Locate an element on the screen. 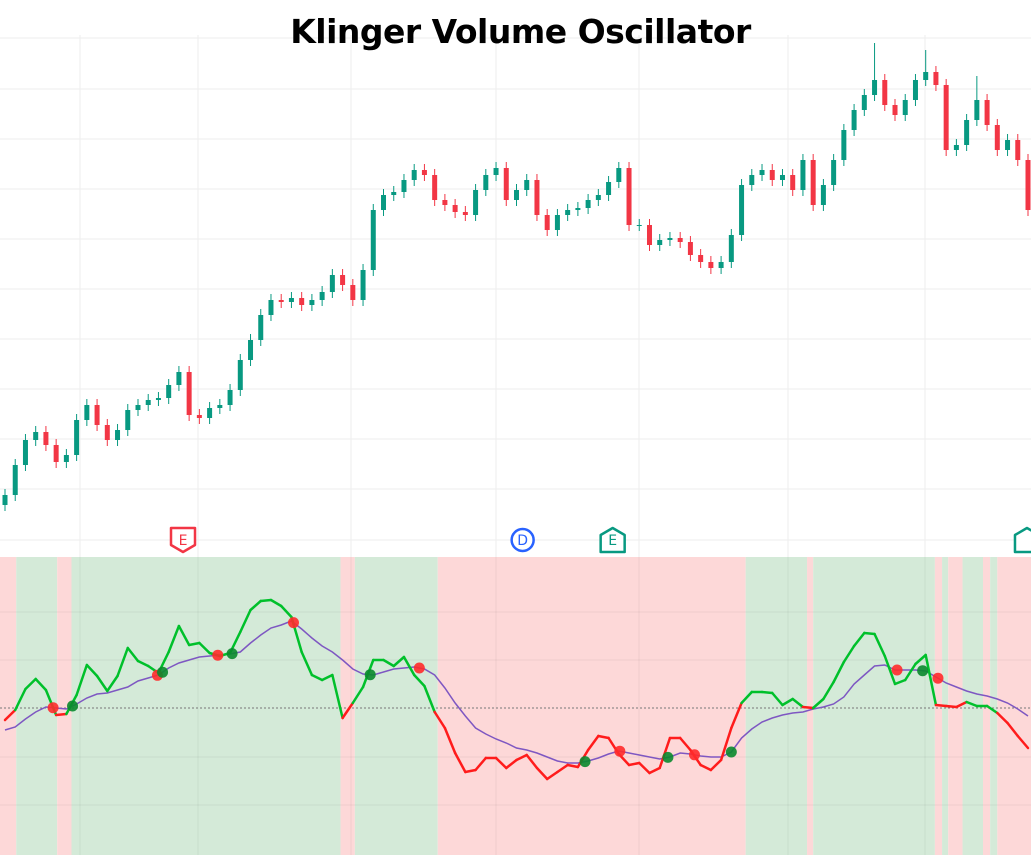 The height and width of the screenshot is (855, 1031). event-label: D is located at coordinates (522, 541).